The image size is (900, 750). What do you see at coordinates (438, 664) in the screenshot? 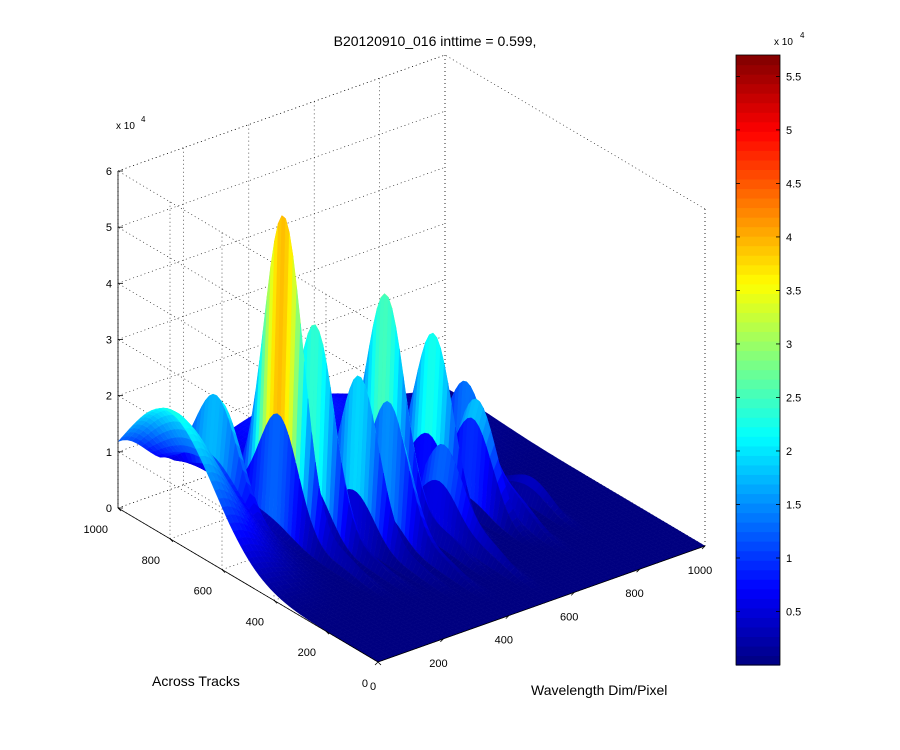
I see `x-tick-label: 200` at bounding box center [438, 664].